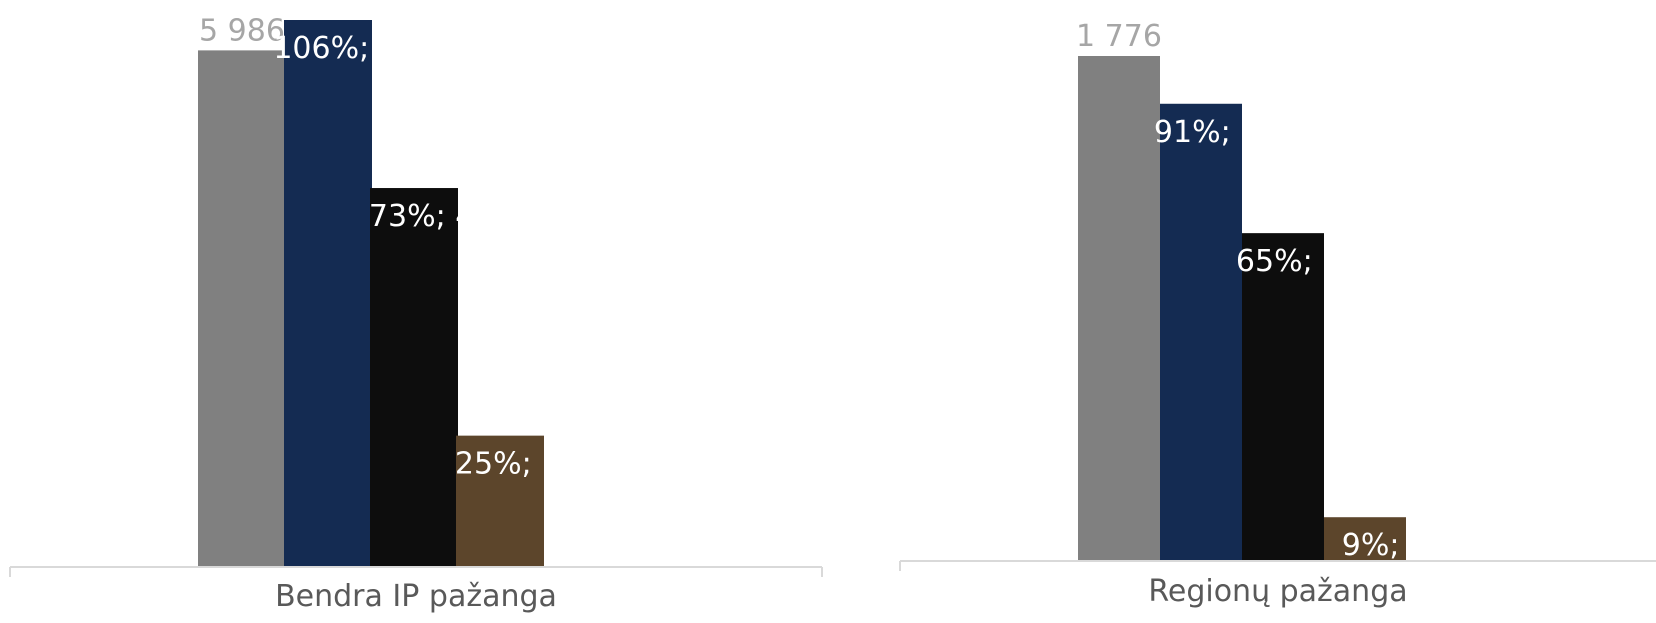 Image resolution: width=1656 pixels, height=623 pixels. Describe the element at coordinates (416, 596) in the screenshot. I see `category-label-0: Bendra IP pažanga` at that location.